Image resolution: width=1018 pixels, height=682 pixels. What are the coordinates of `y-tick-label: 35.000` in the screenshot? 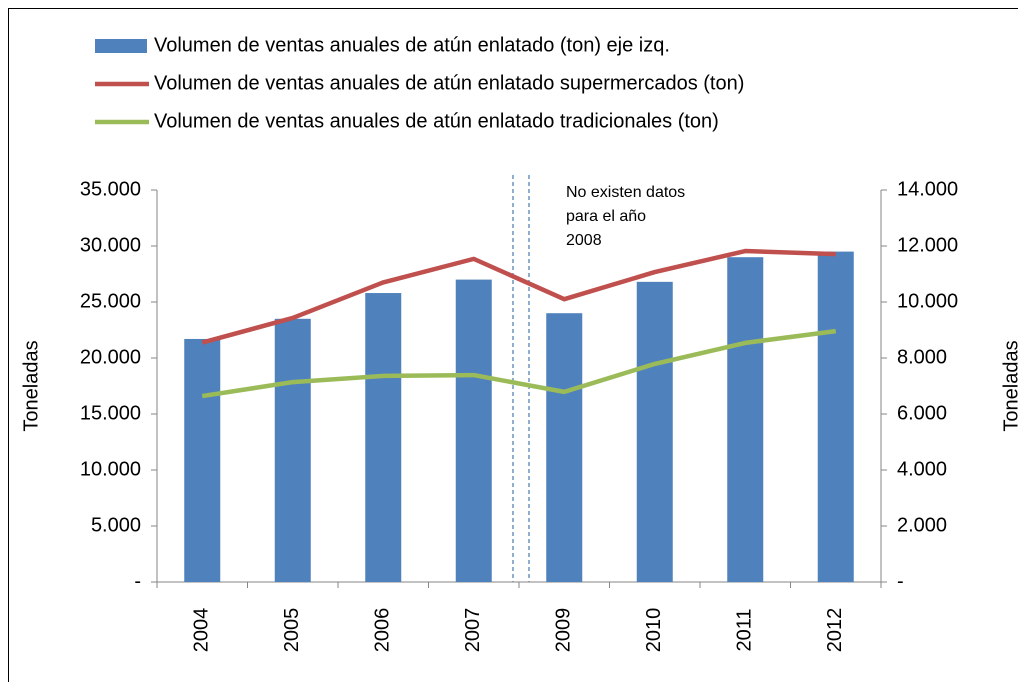 It's located at (110, 189).